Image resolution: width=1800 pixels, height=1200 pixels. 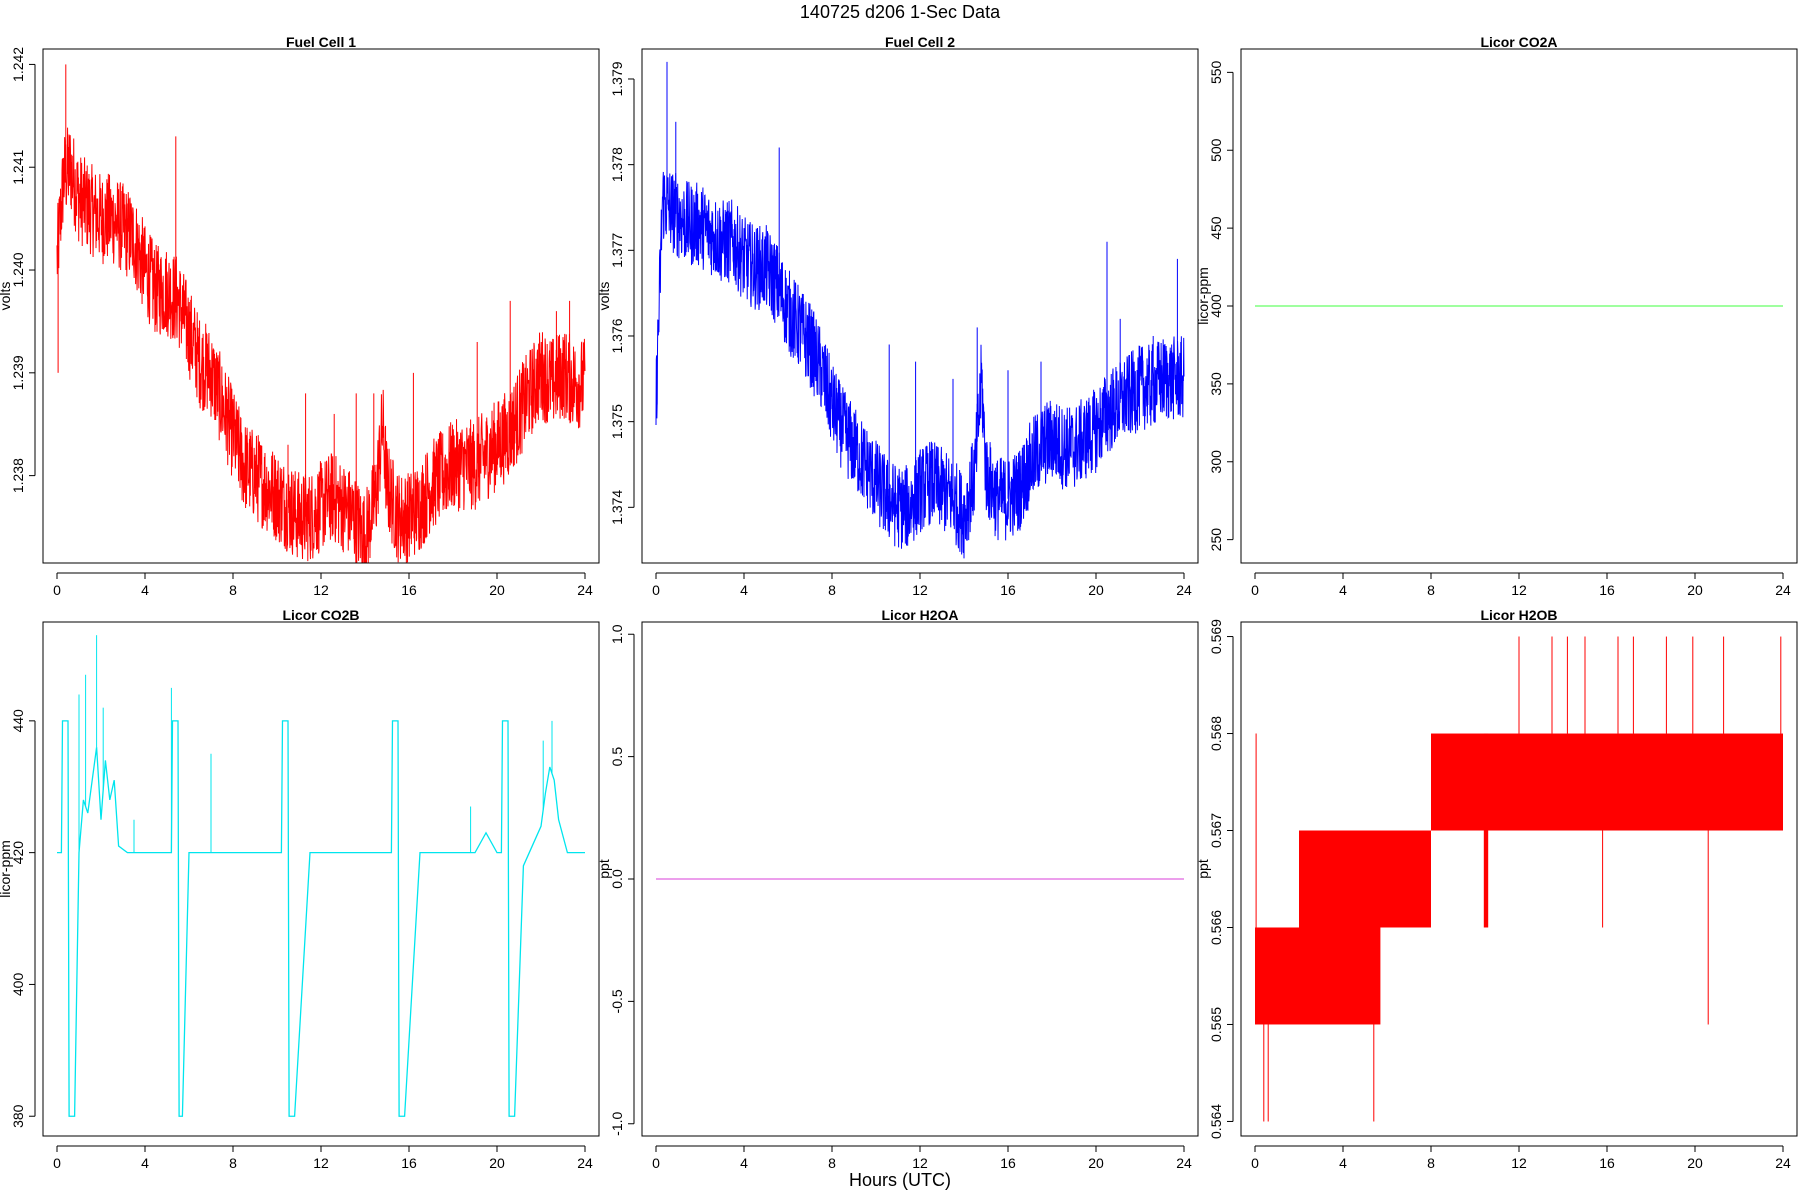 I want to click on y-tick-label: 0.568, so click(x=1216, y=733).